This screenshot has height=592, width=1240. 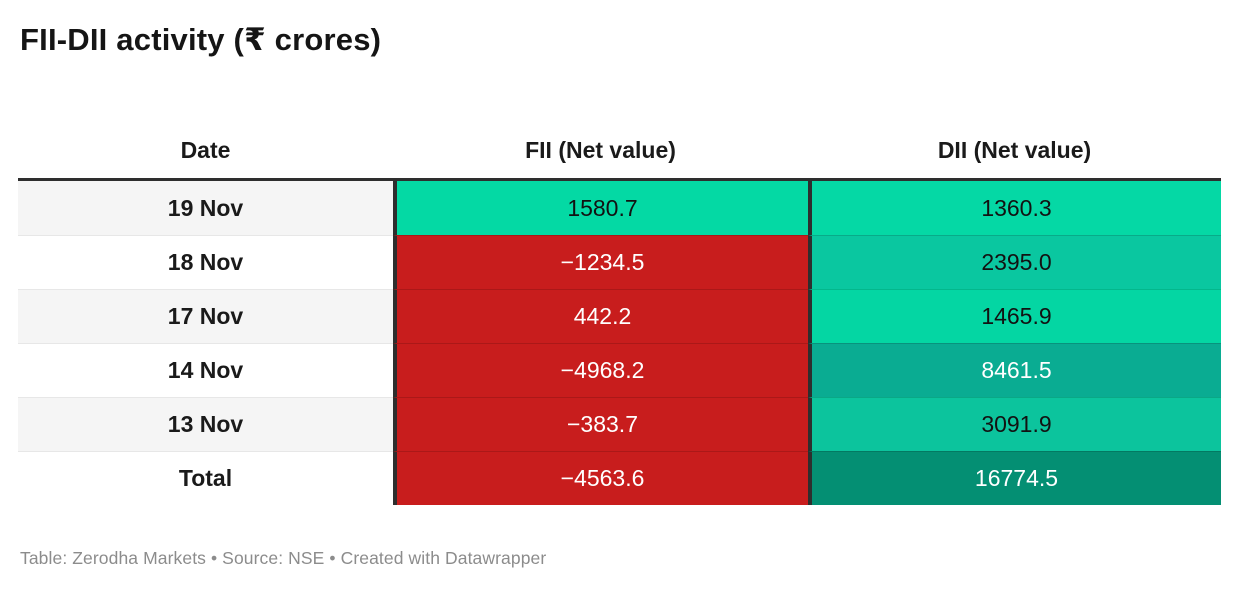 I want to click on dii-value-cell: 1465.9, so click(x=1014, y=316).